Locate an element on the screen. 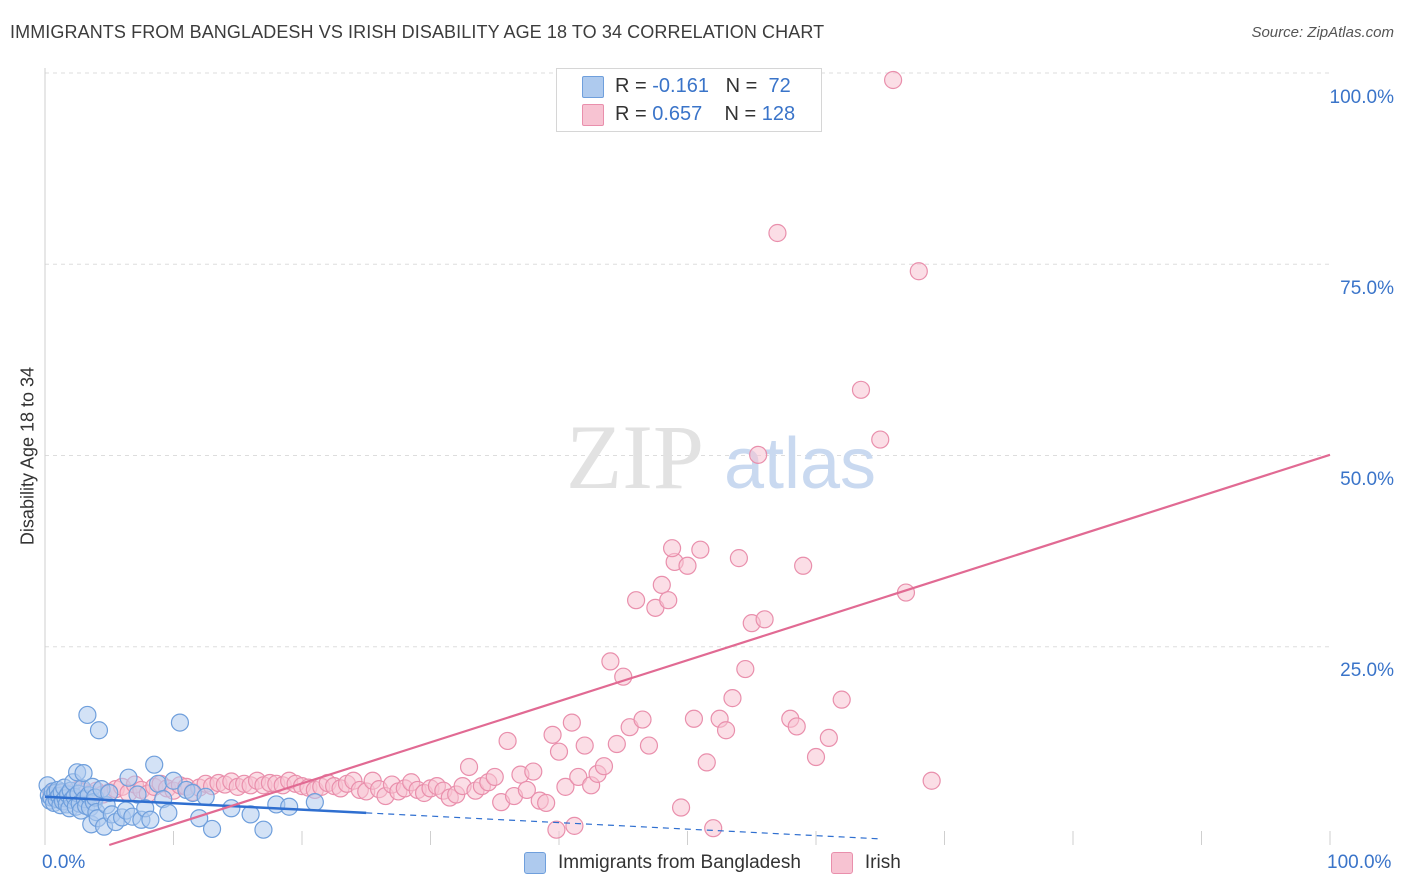  bangladesh-trend-extension is located at coordinates (623, 826).